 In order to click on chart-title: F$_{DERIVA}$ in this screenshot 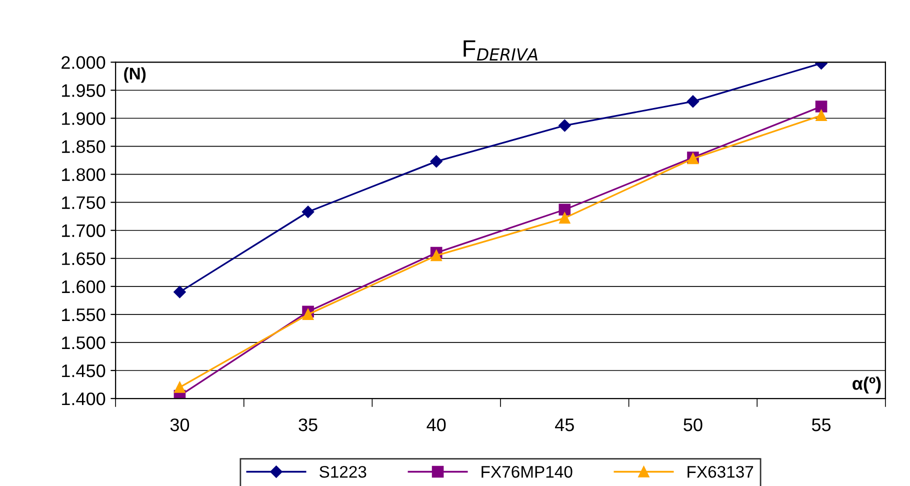, I will do `click(501, 50)`.